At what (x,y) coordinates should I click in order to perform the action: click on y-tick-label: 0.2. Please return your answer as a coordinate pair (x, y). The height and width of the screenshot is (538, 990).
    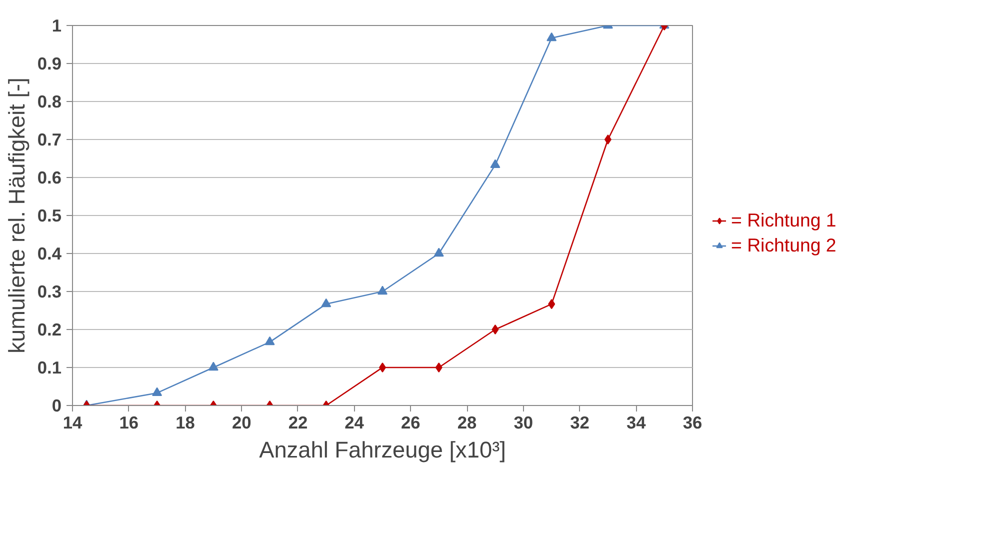
    Looking at the image, I should click on (49, 330).